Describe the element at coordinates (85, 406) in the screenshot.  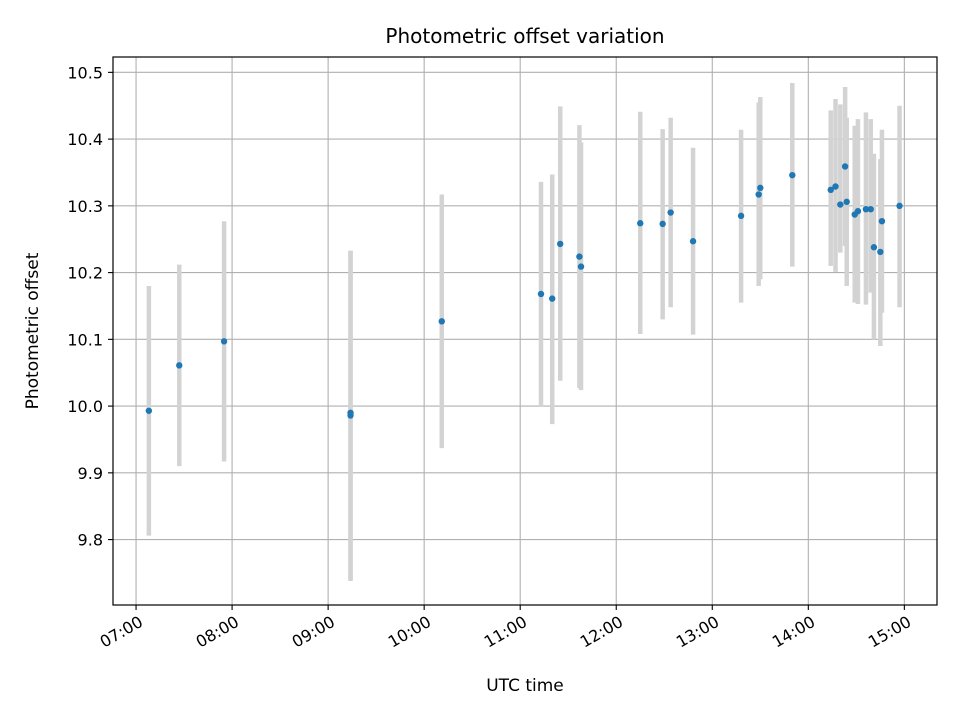
I see `y-tick-label: 10.0` at that location.